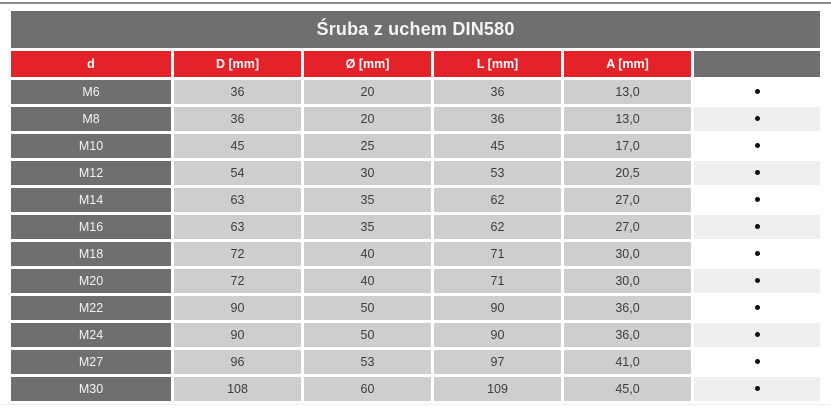  Describe the element at coordinates (367, 173) in the screenshot. I see `cell-diameter: 30` at that location.